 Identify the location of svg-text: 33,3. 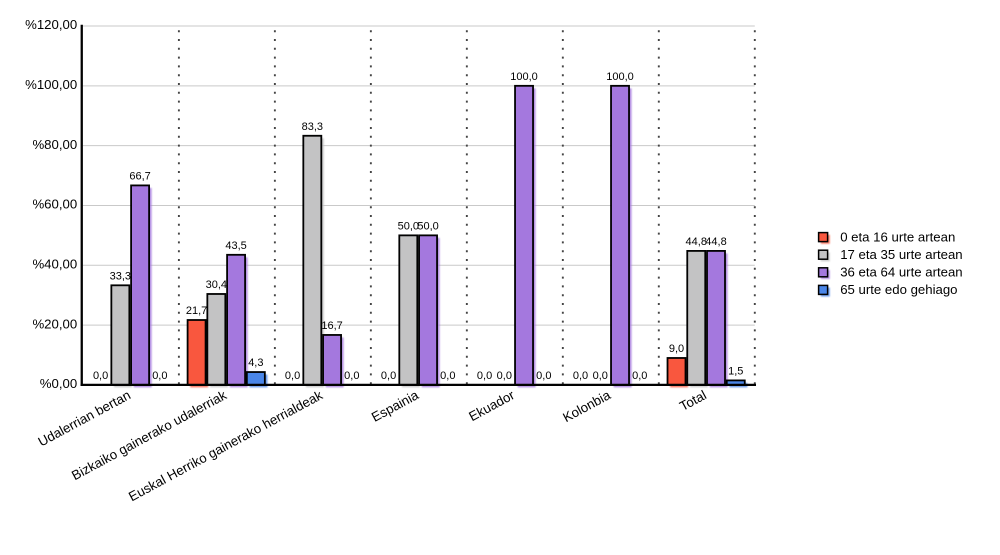
(120, 276).